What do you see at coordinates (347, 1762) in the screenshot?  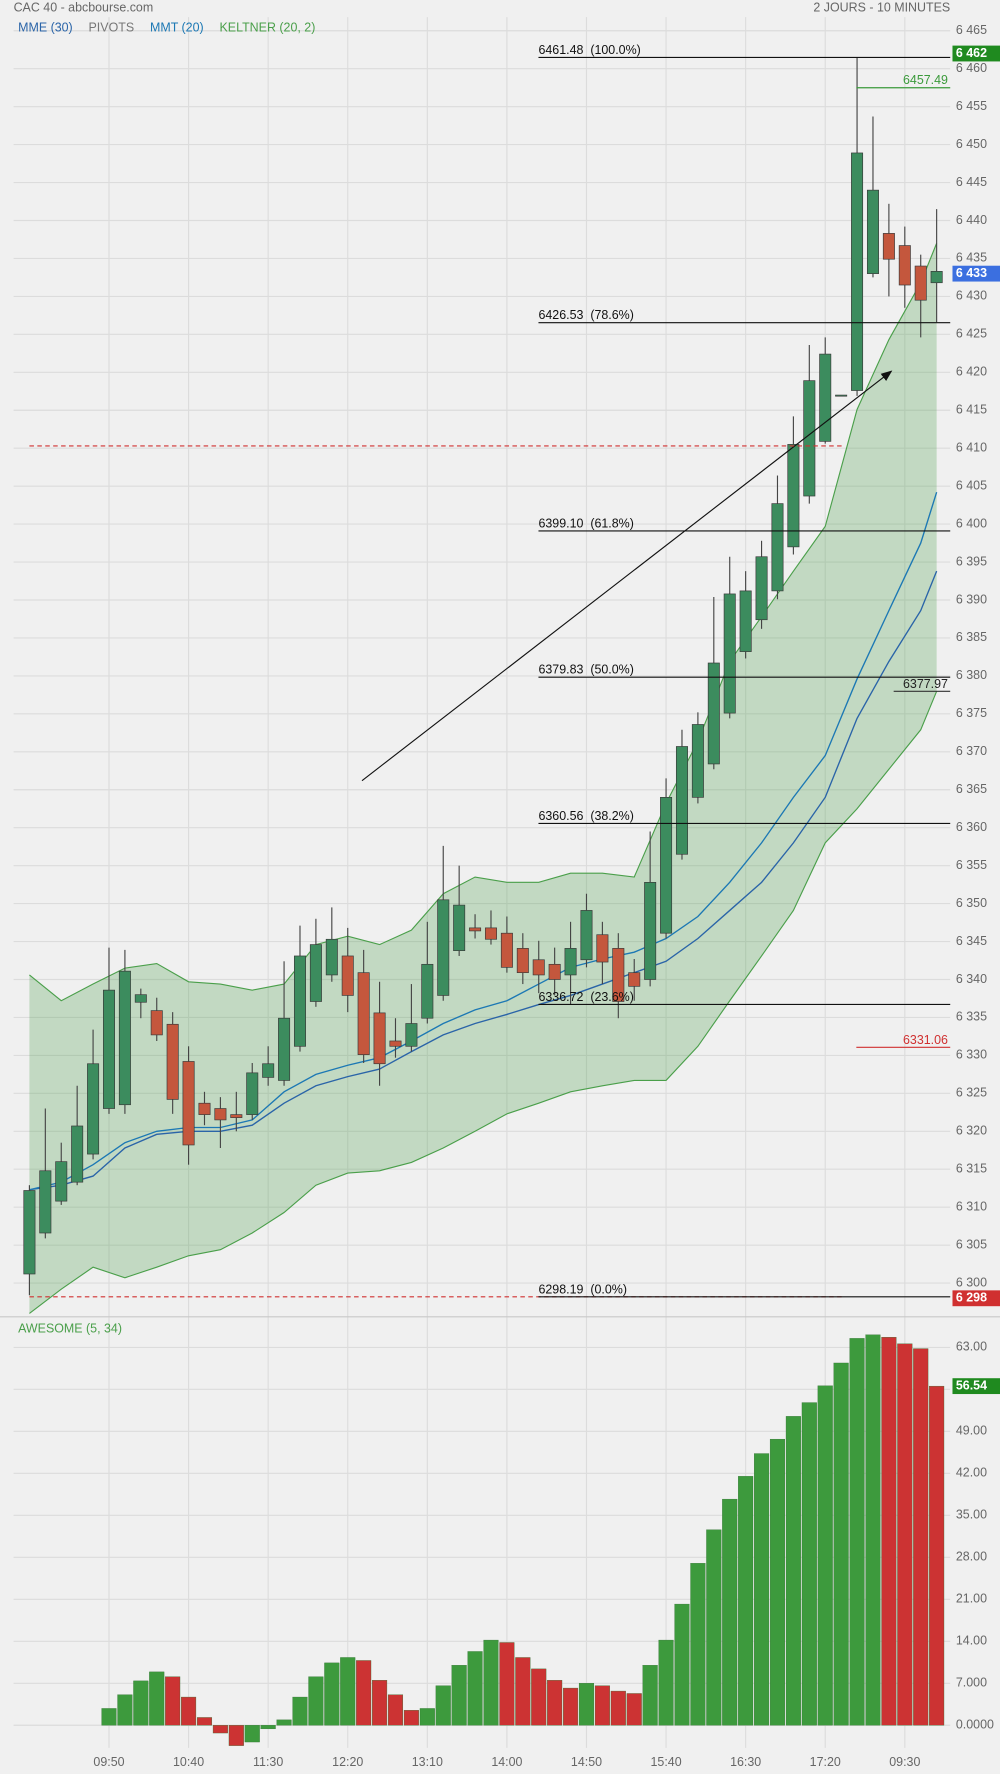 I see `x-tick-label: 12:20` at bounding box center [347, 1762].